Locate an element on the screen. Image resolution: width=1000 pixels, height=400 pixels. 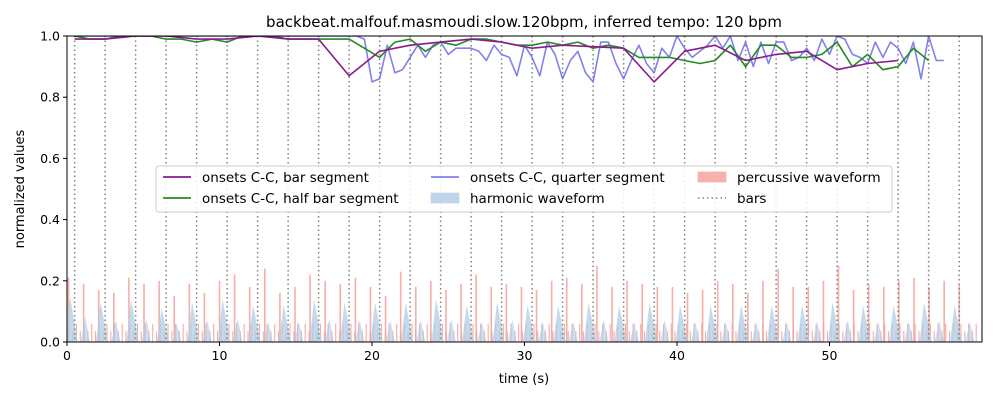
legend-label: harmonic waveform is located at coordinates (537, 199).